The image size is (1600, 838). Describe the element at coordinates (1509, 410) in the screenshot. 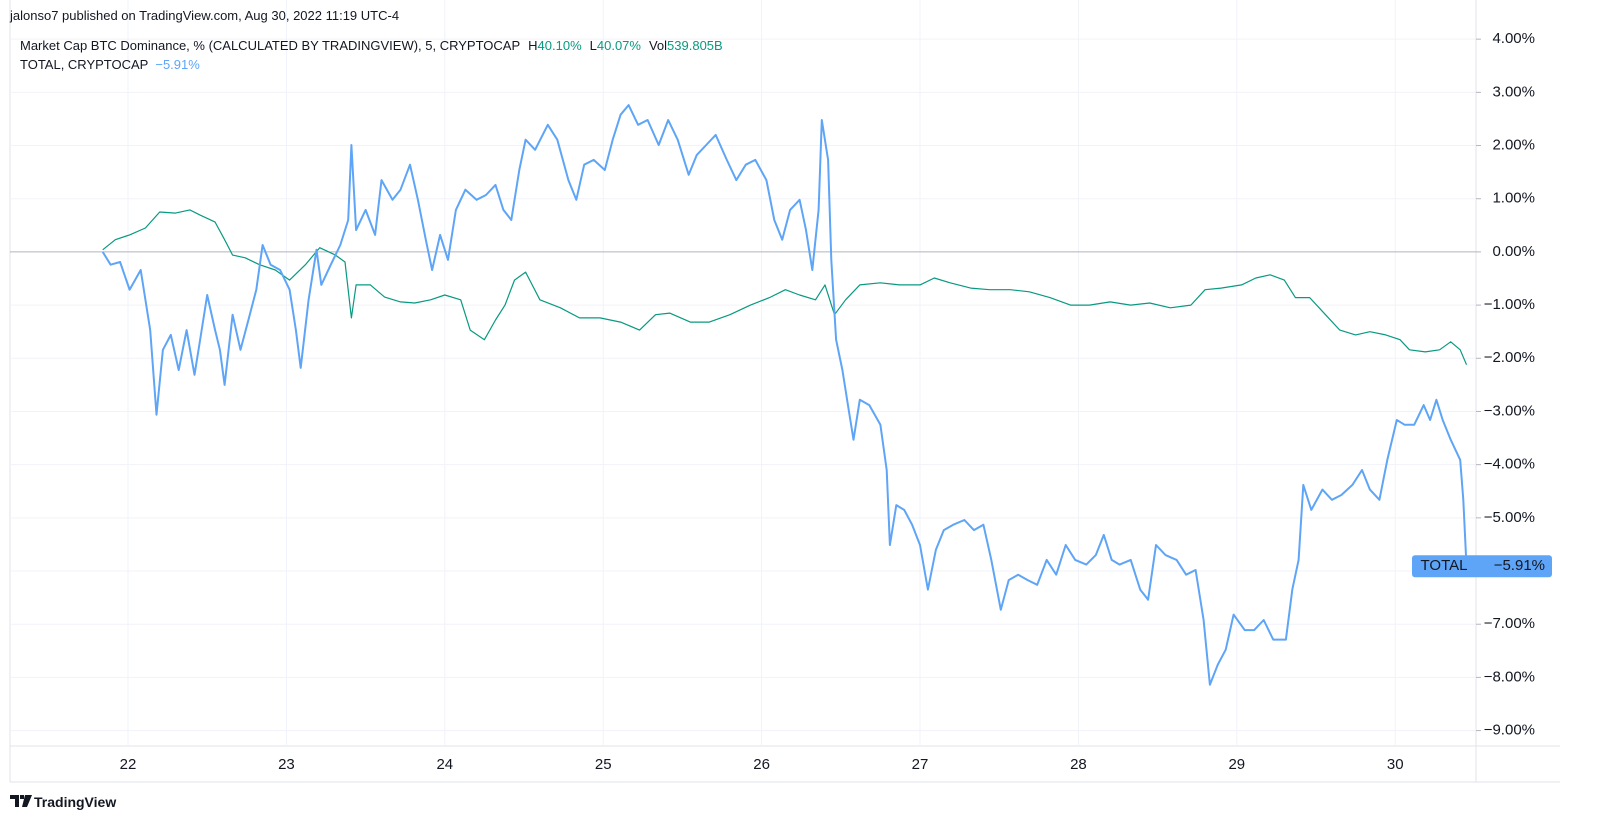

I see `y-tick-label: −3.00%` at that location.